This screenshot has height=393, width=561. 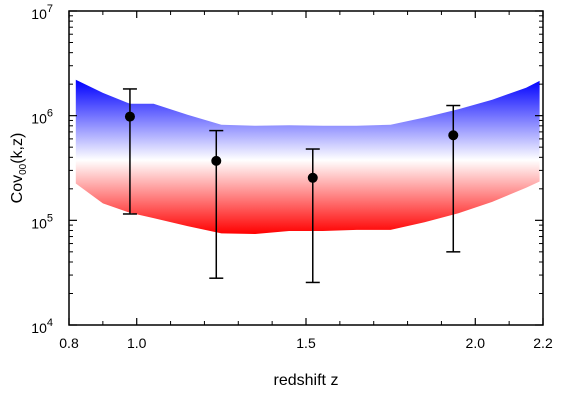 I want to click on x-axis-title: redshift z, so click(x=306, y=380).